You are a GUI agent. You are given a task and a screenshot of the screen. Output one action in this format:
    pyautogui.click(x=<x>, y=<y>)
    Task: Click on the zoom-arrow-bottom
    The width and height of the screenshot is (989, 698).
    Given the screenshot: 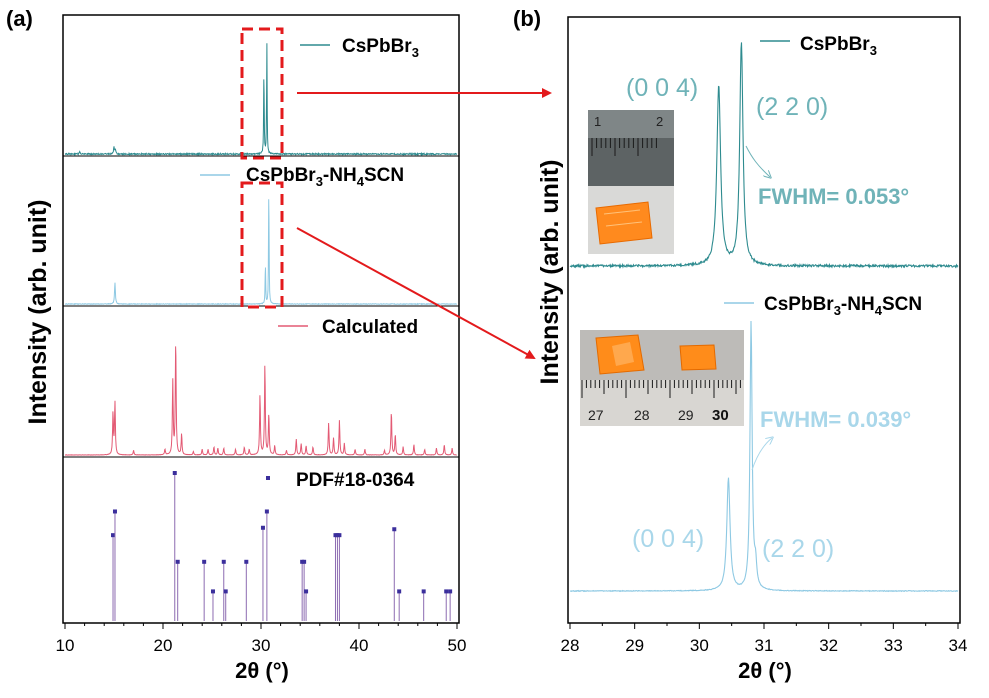 What is the action you would take?
    pyautogui.click(x=416, y=293)
    